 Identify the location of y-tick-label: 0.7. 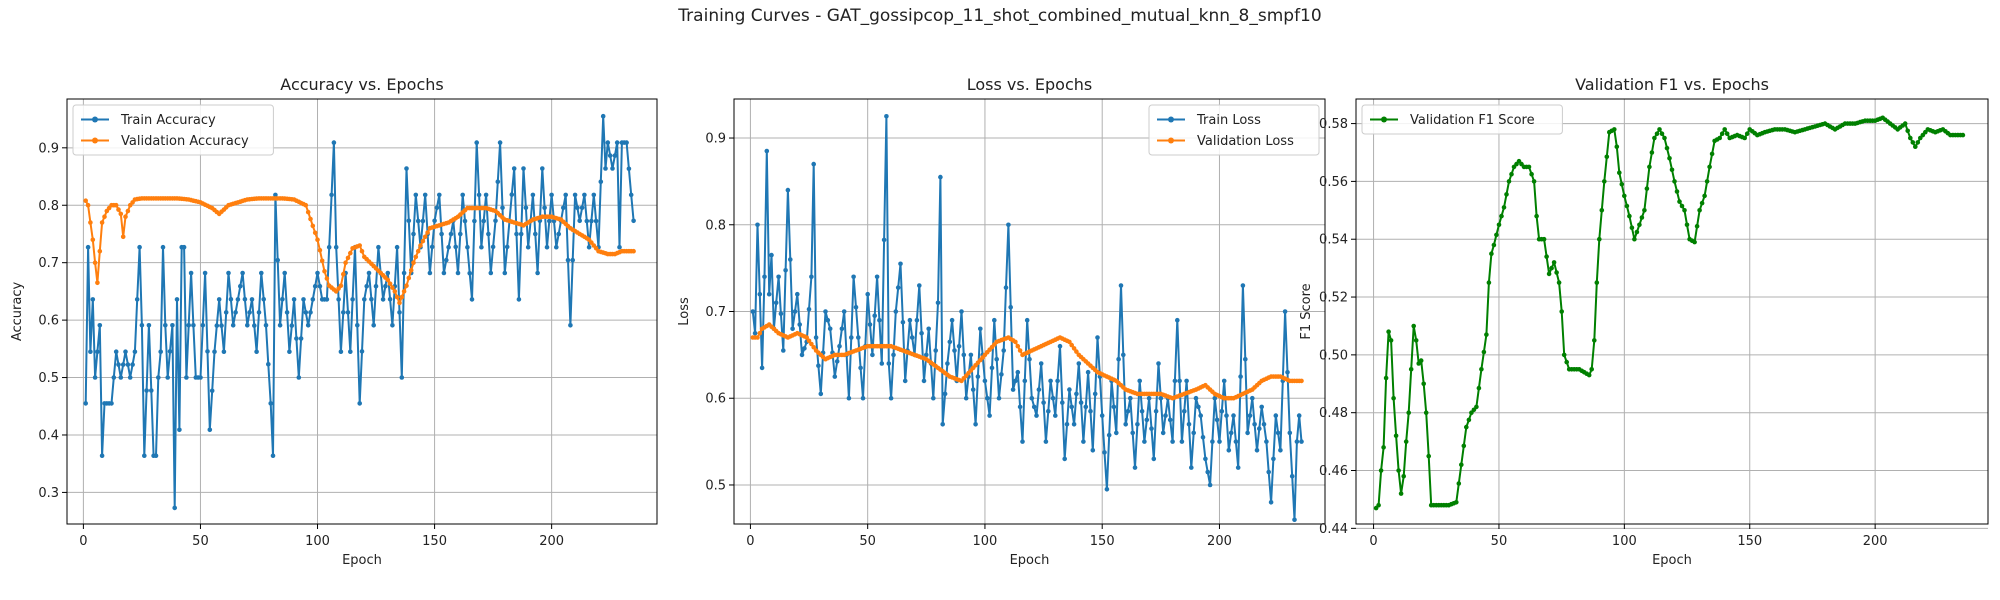
(715, 312).